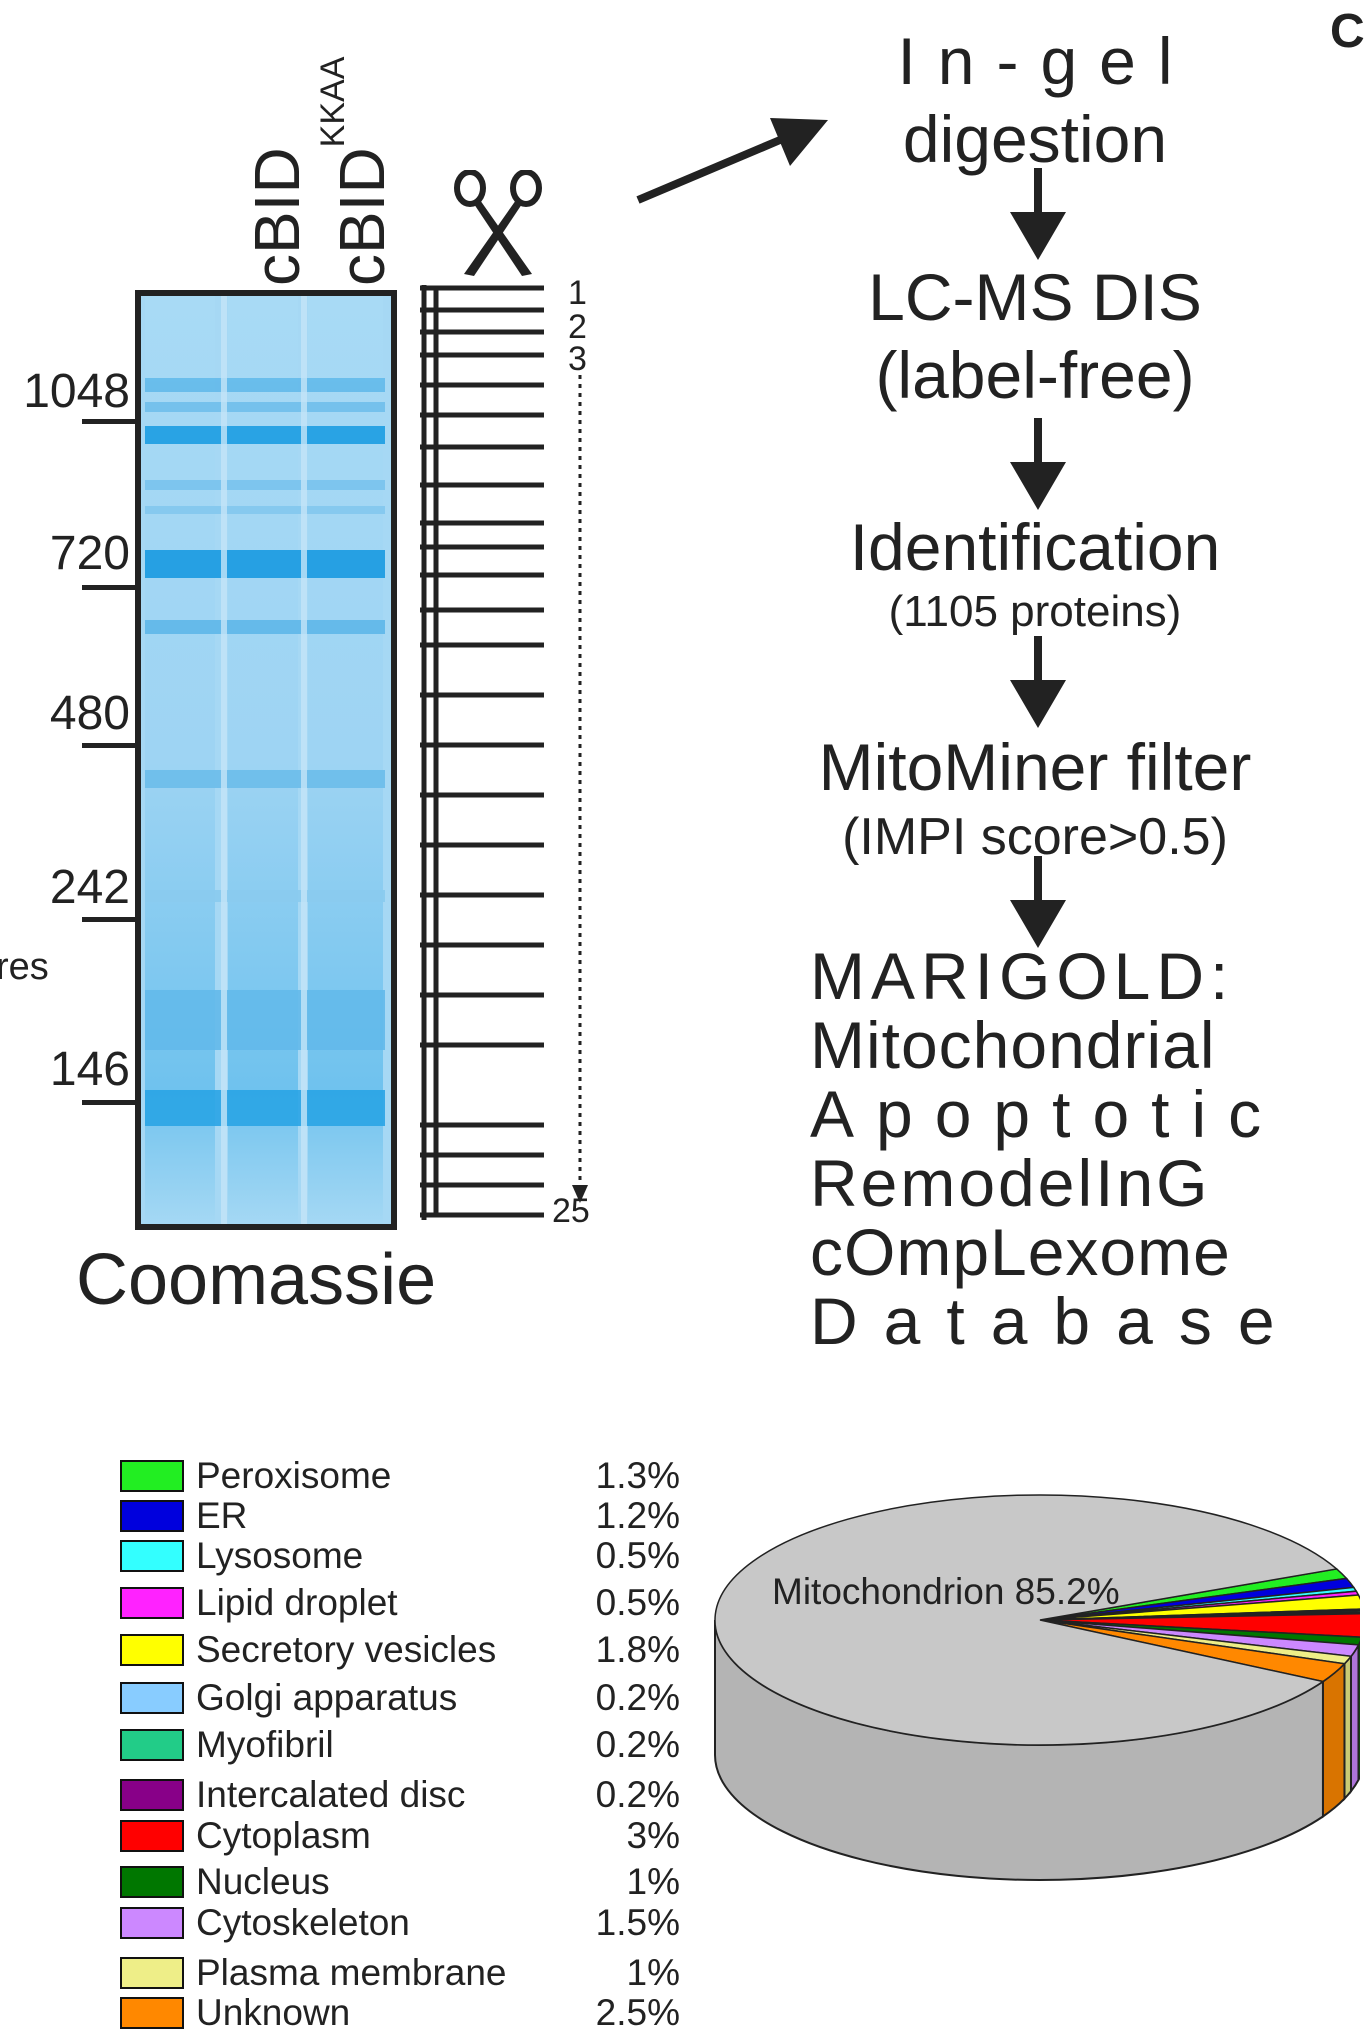 The image size is (1368, 2035). What do you see at coordinates (1199, 1607) in the screenshot?
I see `pie-slice-secretory-vesicles` at bounding box center [1199, 1607].